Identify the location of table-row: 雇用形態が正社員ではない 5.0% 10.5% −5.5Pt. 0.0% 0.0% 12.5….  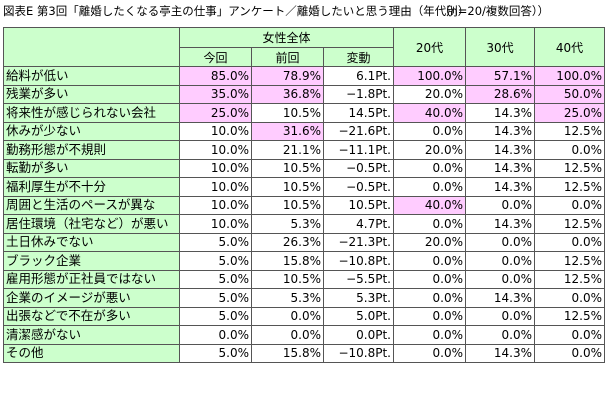
(304, 279).